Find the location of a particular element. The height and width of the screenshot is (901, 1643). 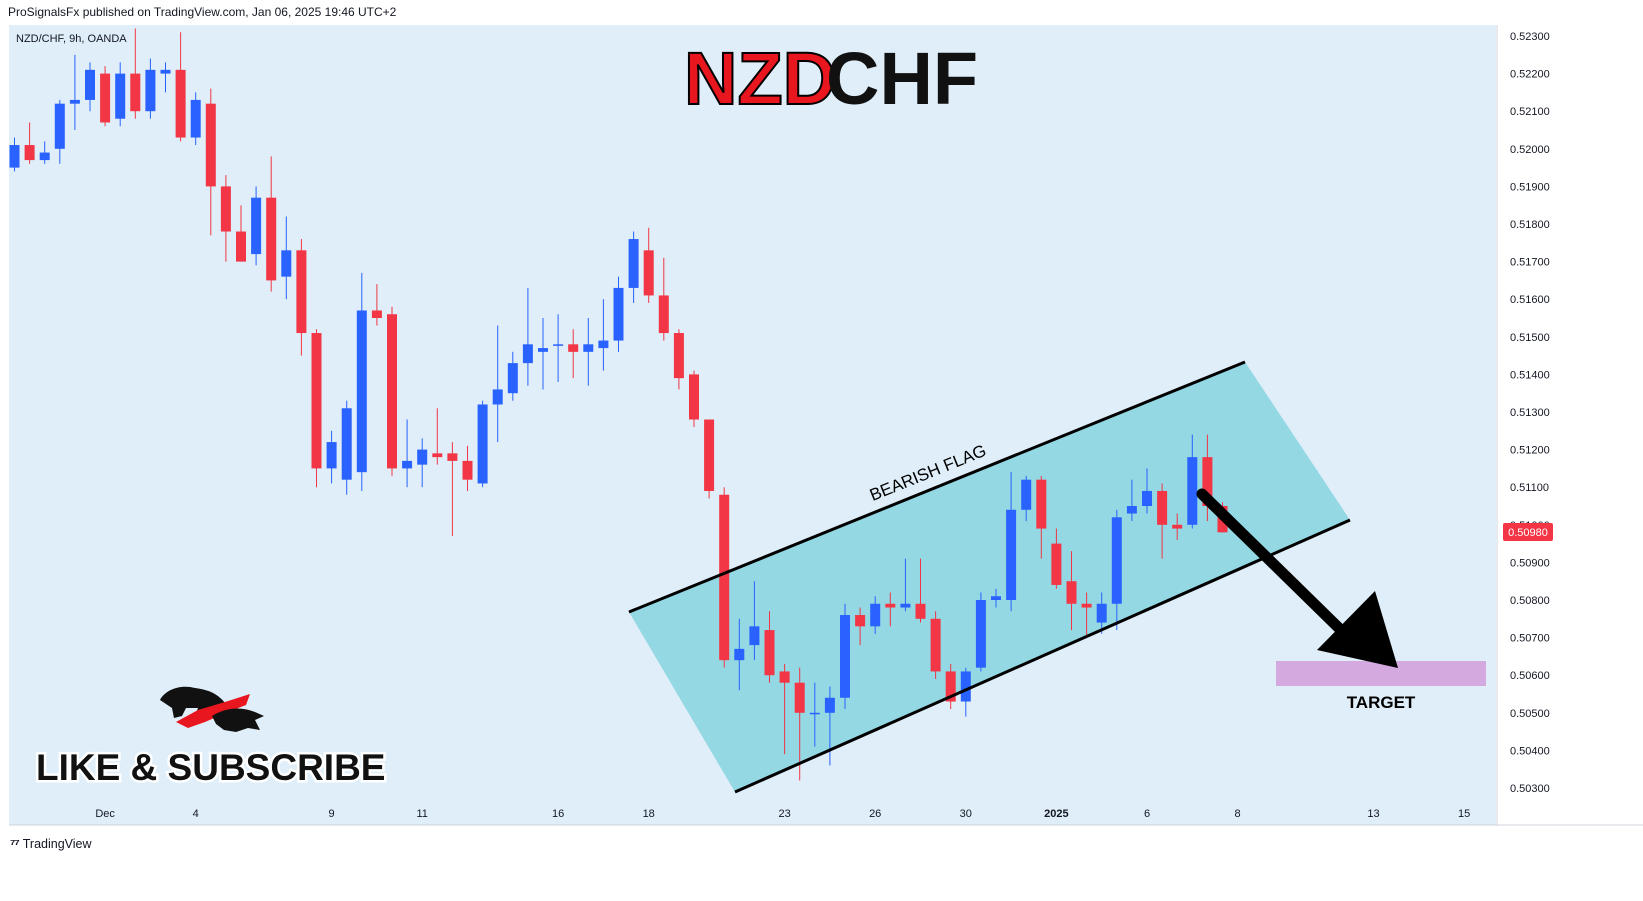

price-tick-label: 0.50600 is located at coordinates (1530, 676).